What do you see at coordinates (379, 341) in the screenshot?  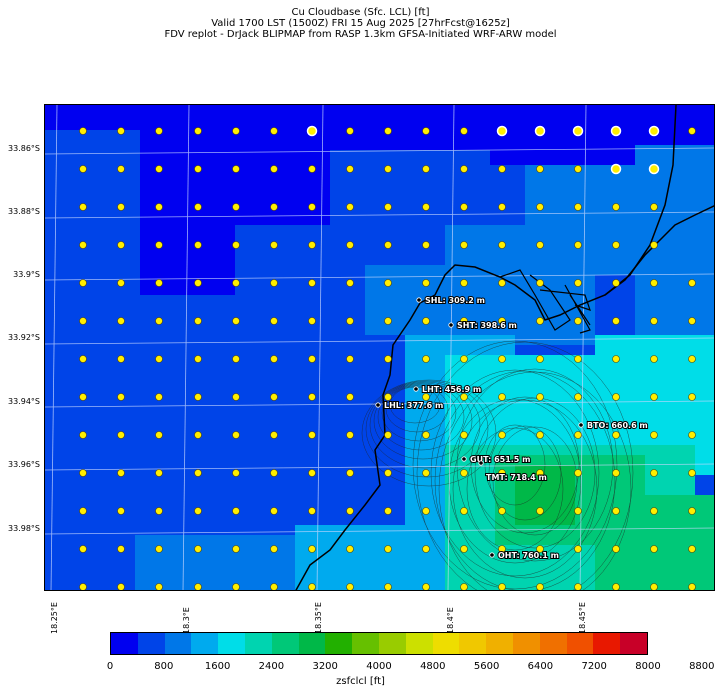 I see `latitude-line` at bounding box center [379, 341].